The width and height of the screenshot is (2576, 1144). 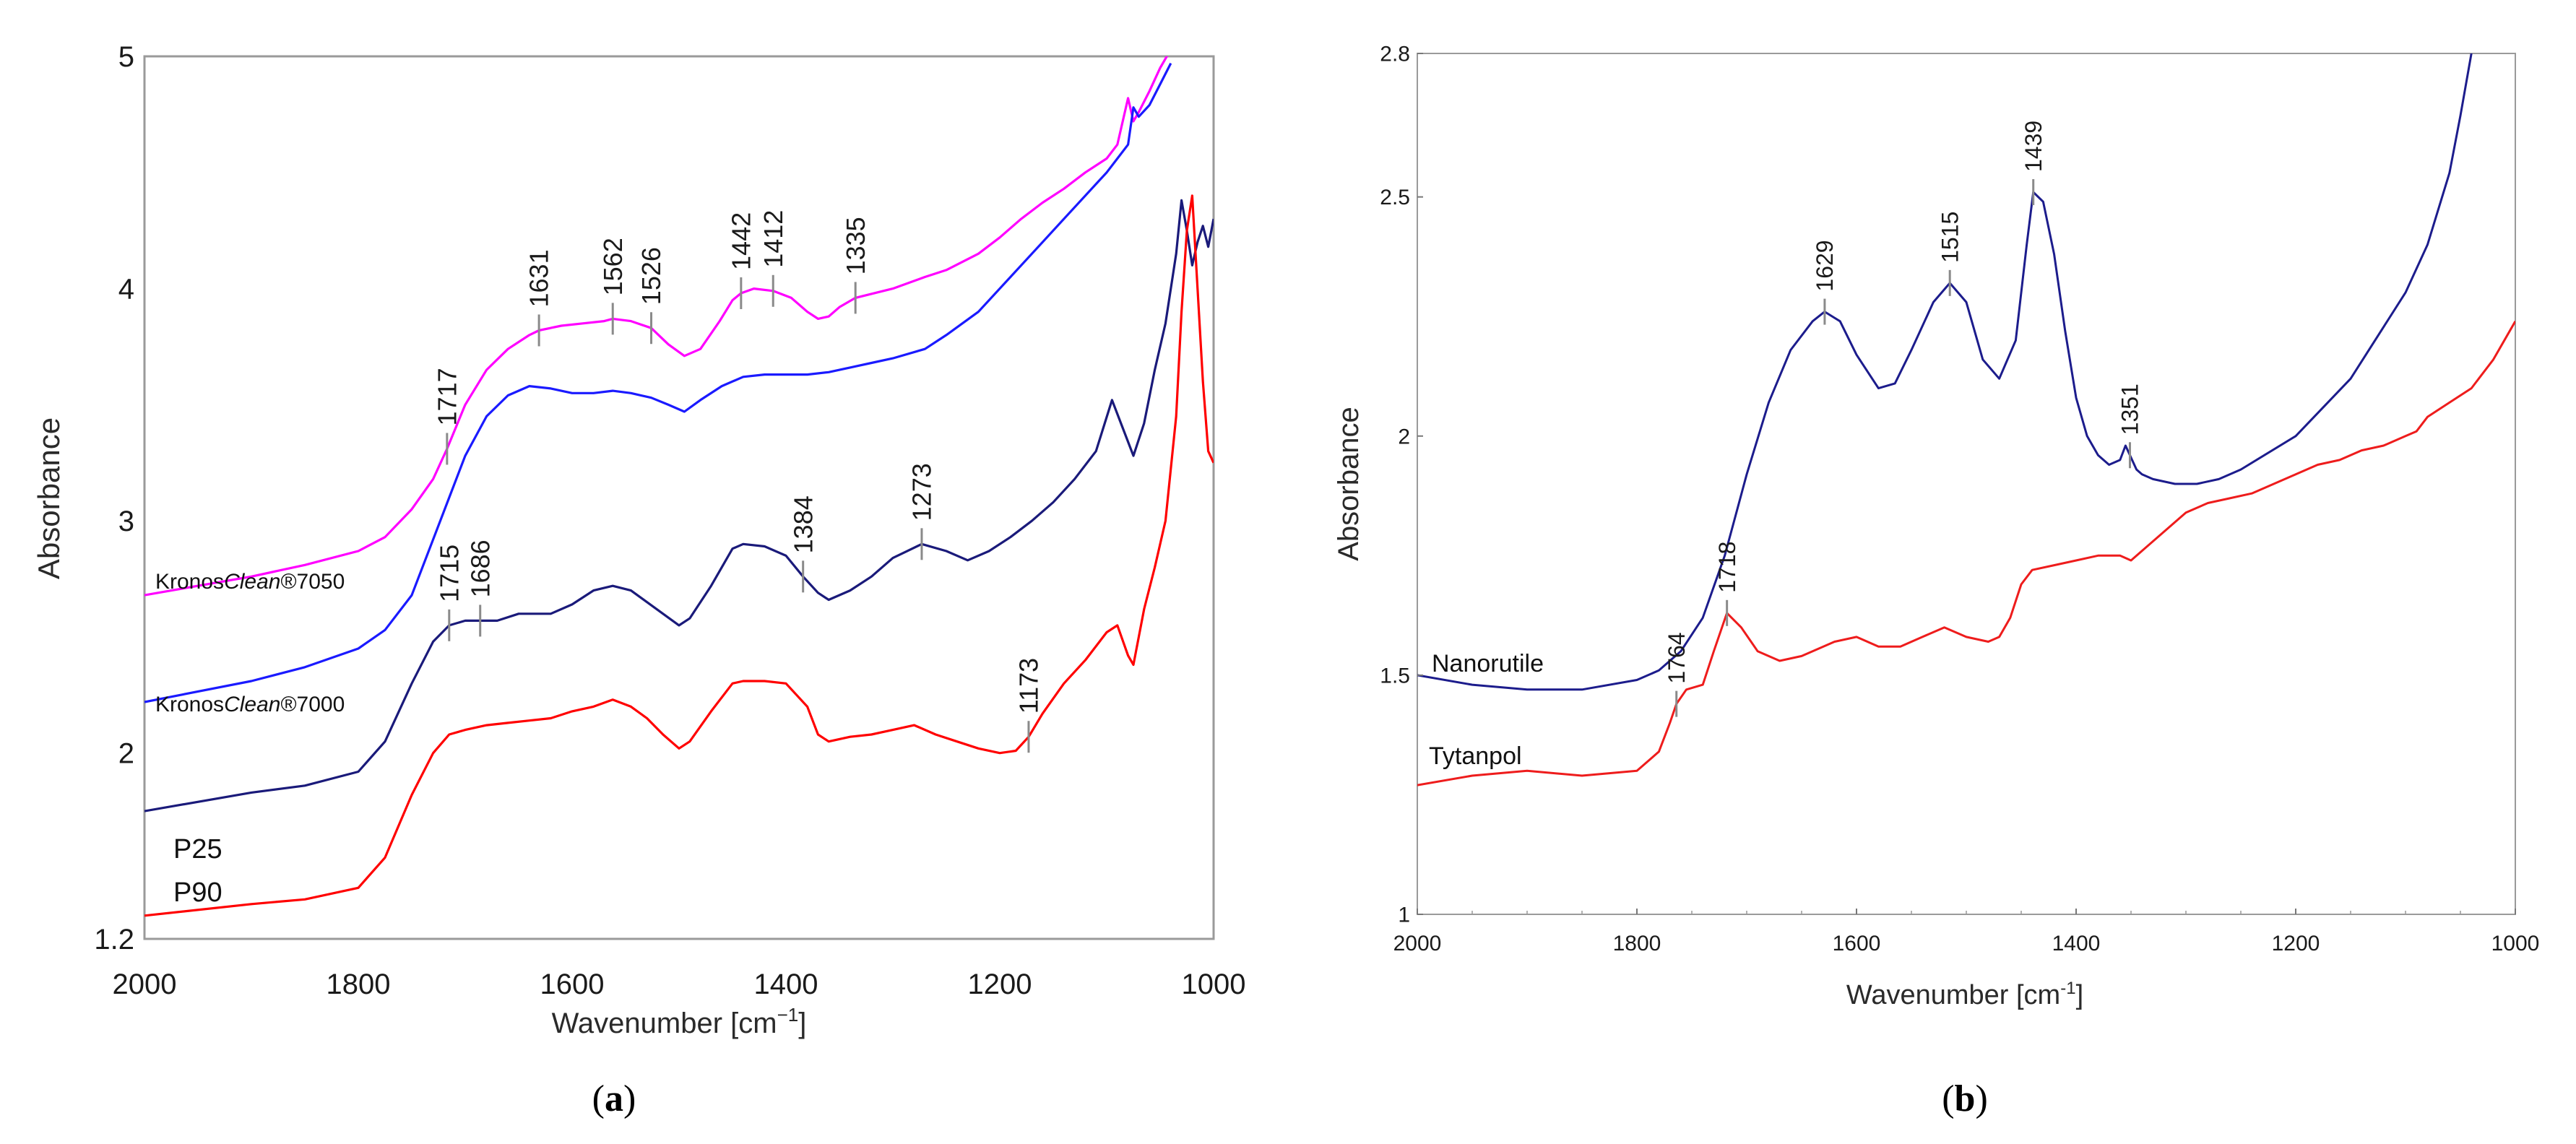 I want to click on peak-label: 1384, so click(x=803, y=524).